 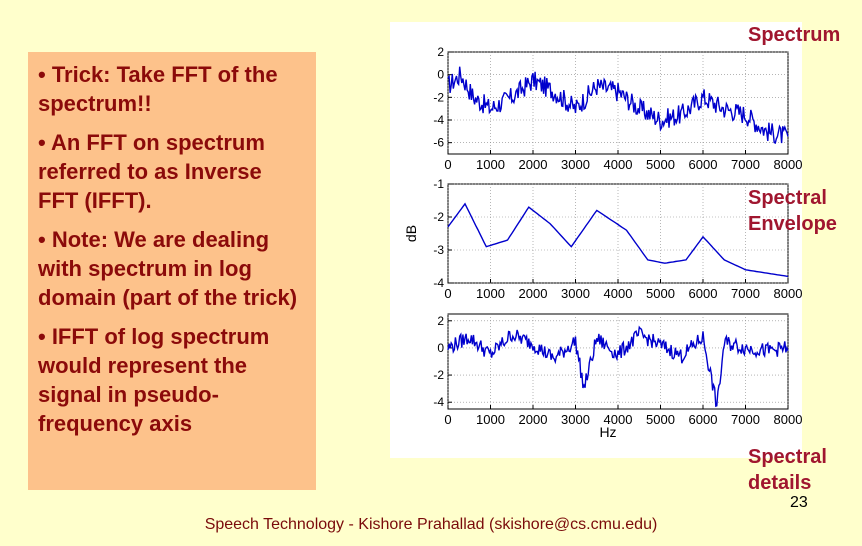 I want to click on label-spectrum: Spectrum, so click(x=794, y=35).